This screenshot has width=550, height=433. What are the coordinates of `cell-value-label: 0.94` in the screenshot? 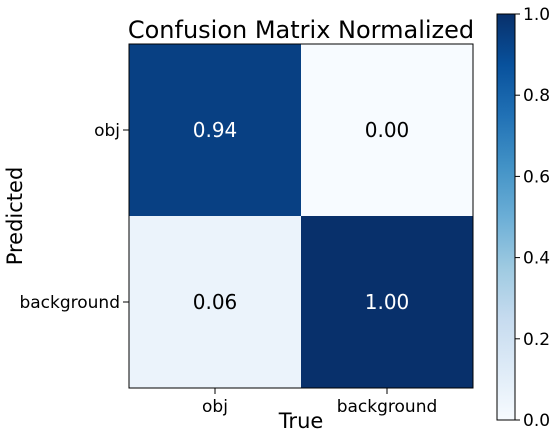 It's located at (215, 130).